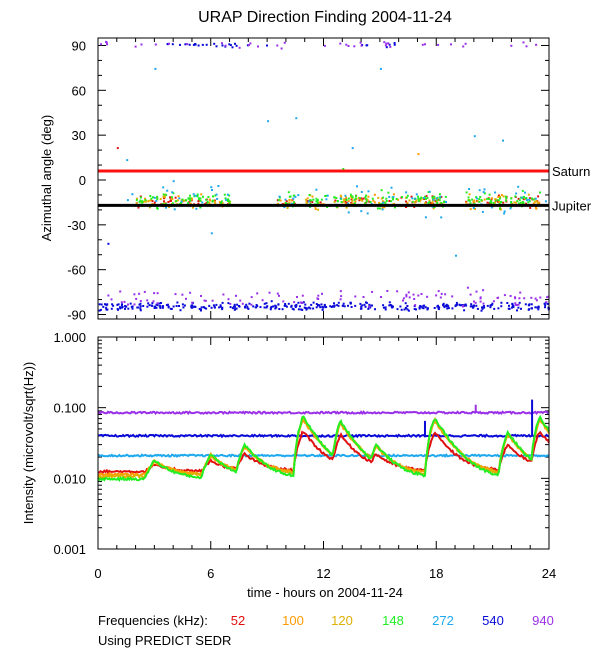 The width and height of the screenshot is (600, 650). What do you see at coordinates (79, 135) in the screenshot?
I see `azimuth-y-tick-label: 30` at bounding box center [79, 135].